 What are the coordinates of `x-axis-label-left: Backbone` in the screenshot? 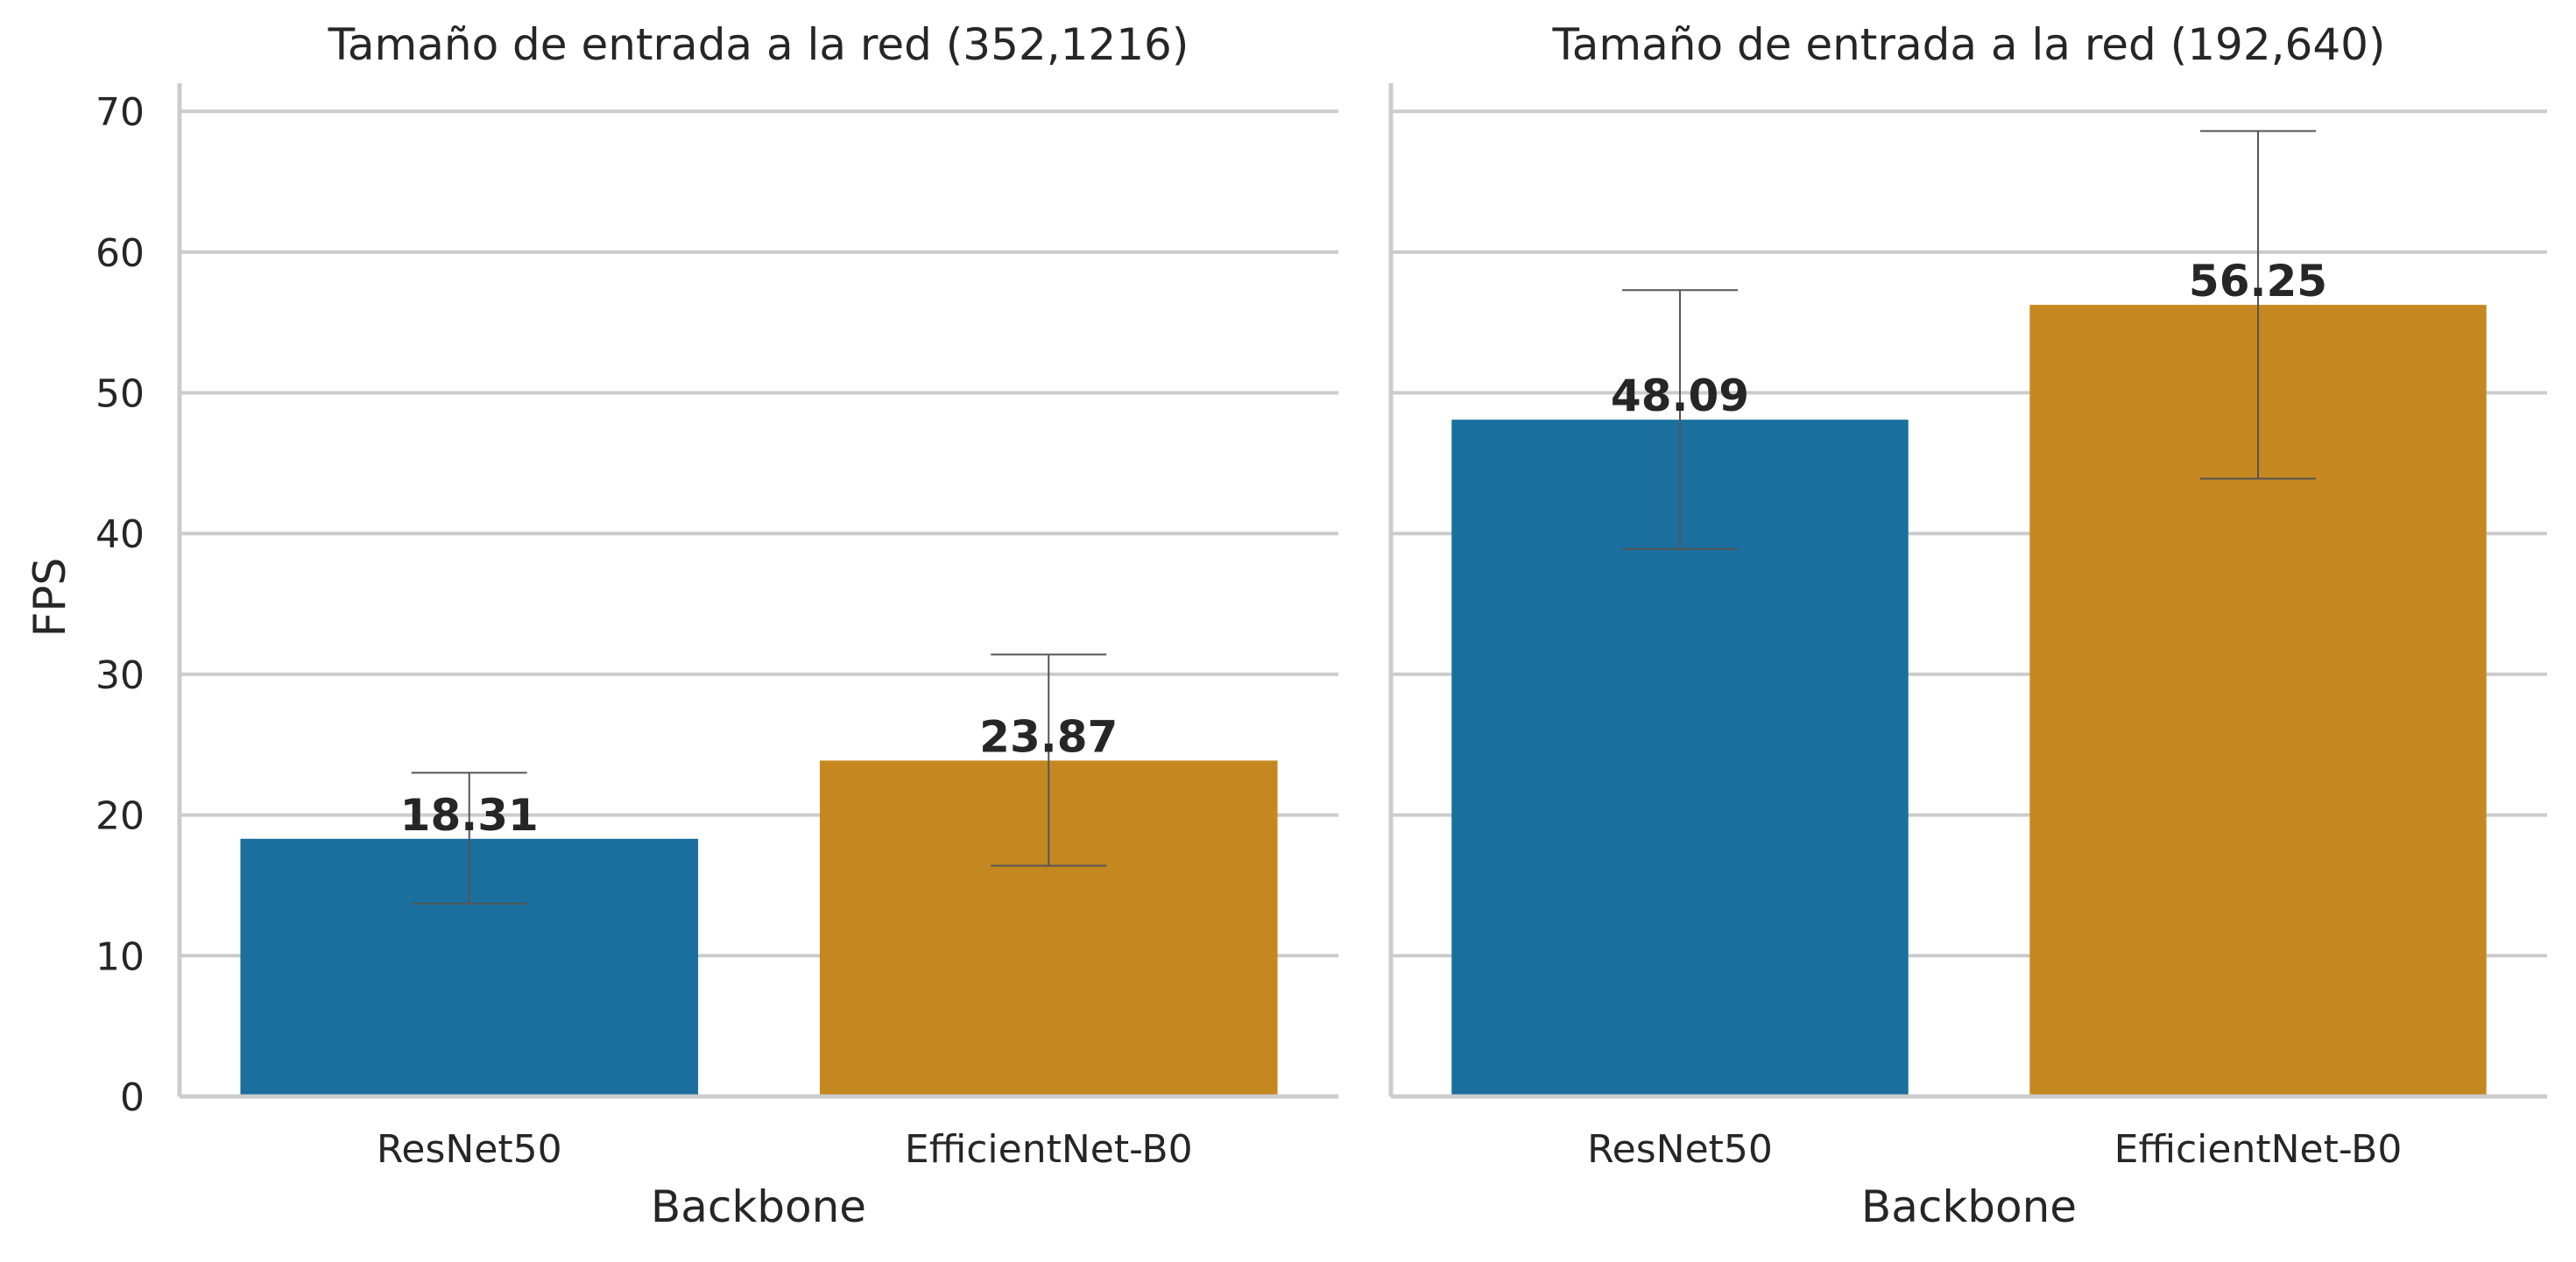 It's located at (758, 1206).